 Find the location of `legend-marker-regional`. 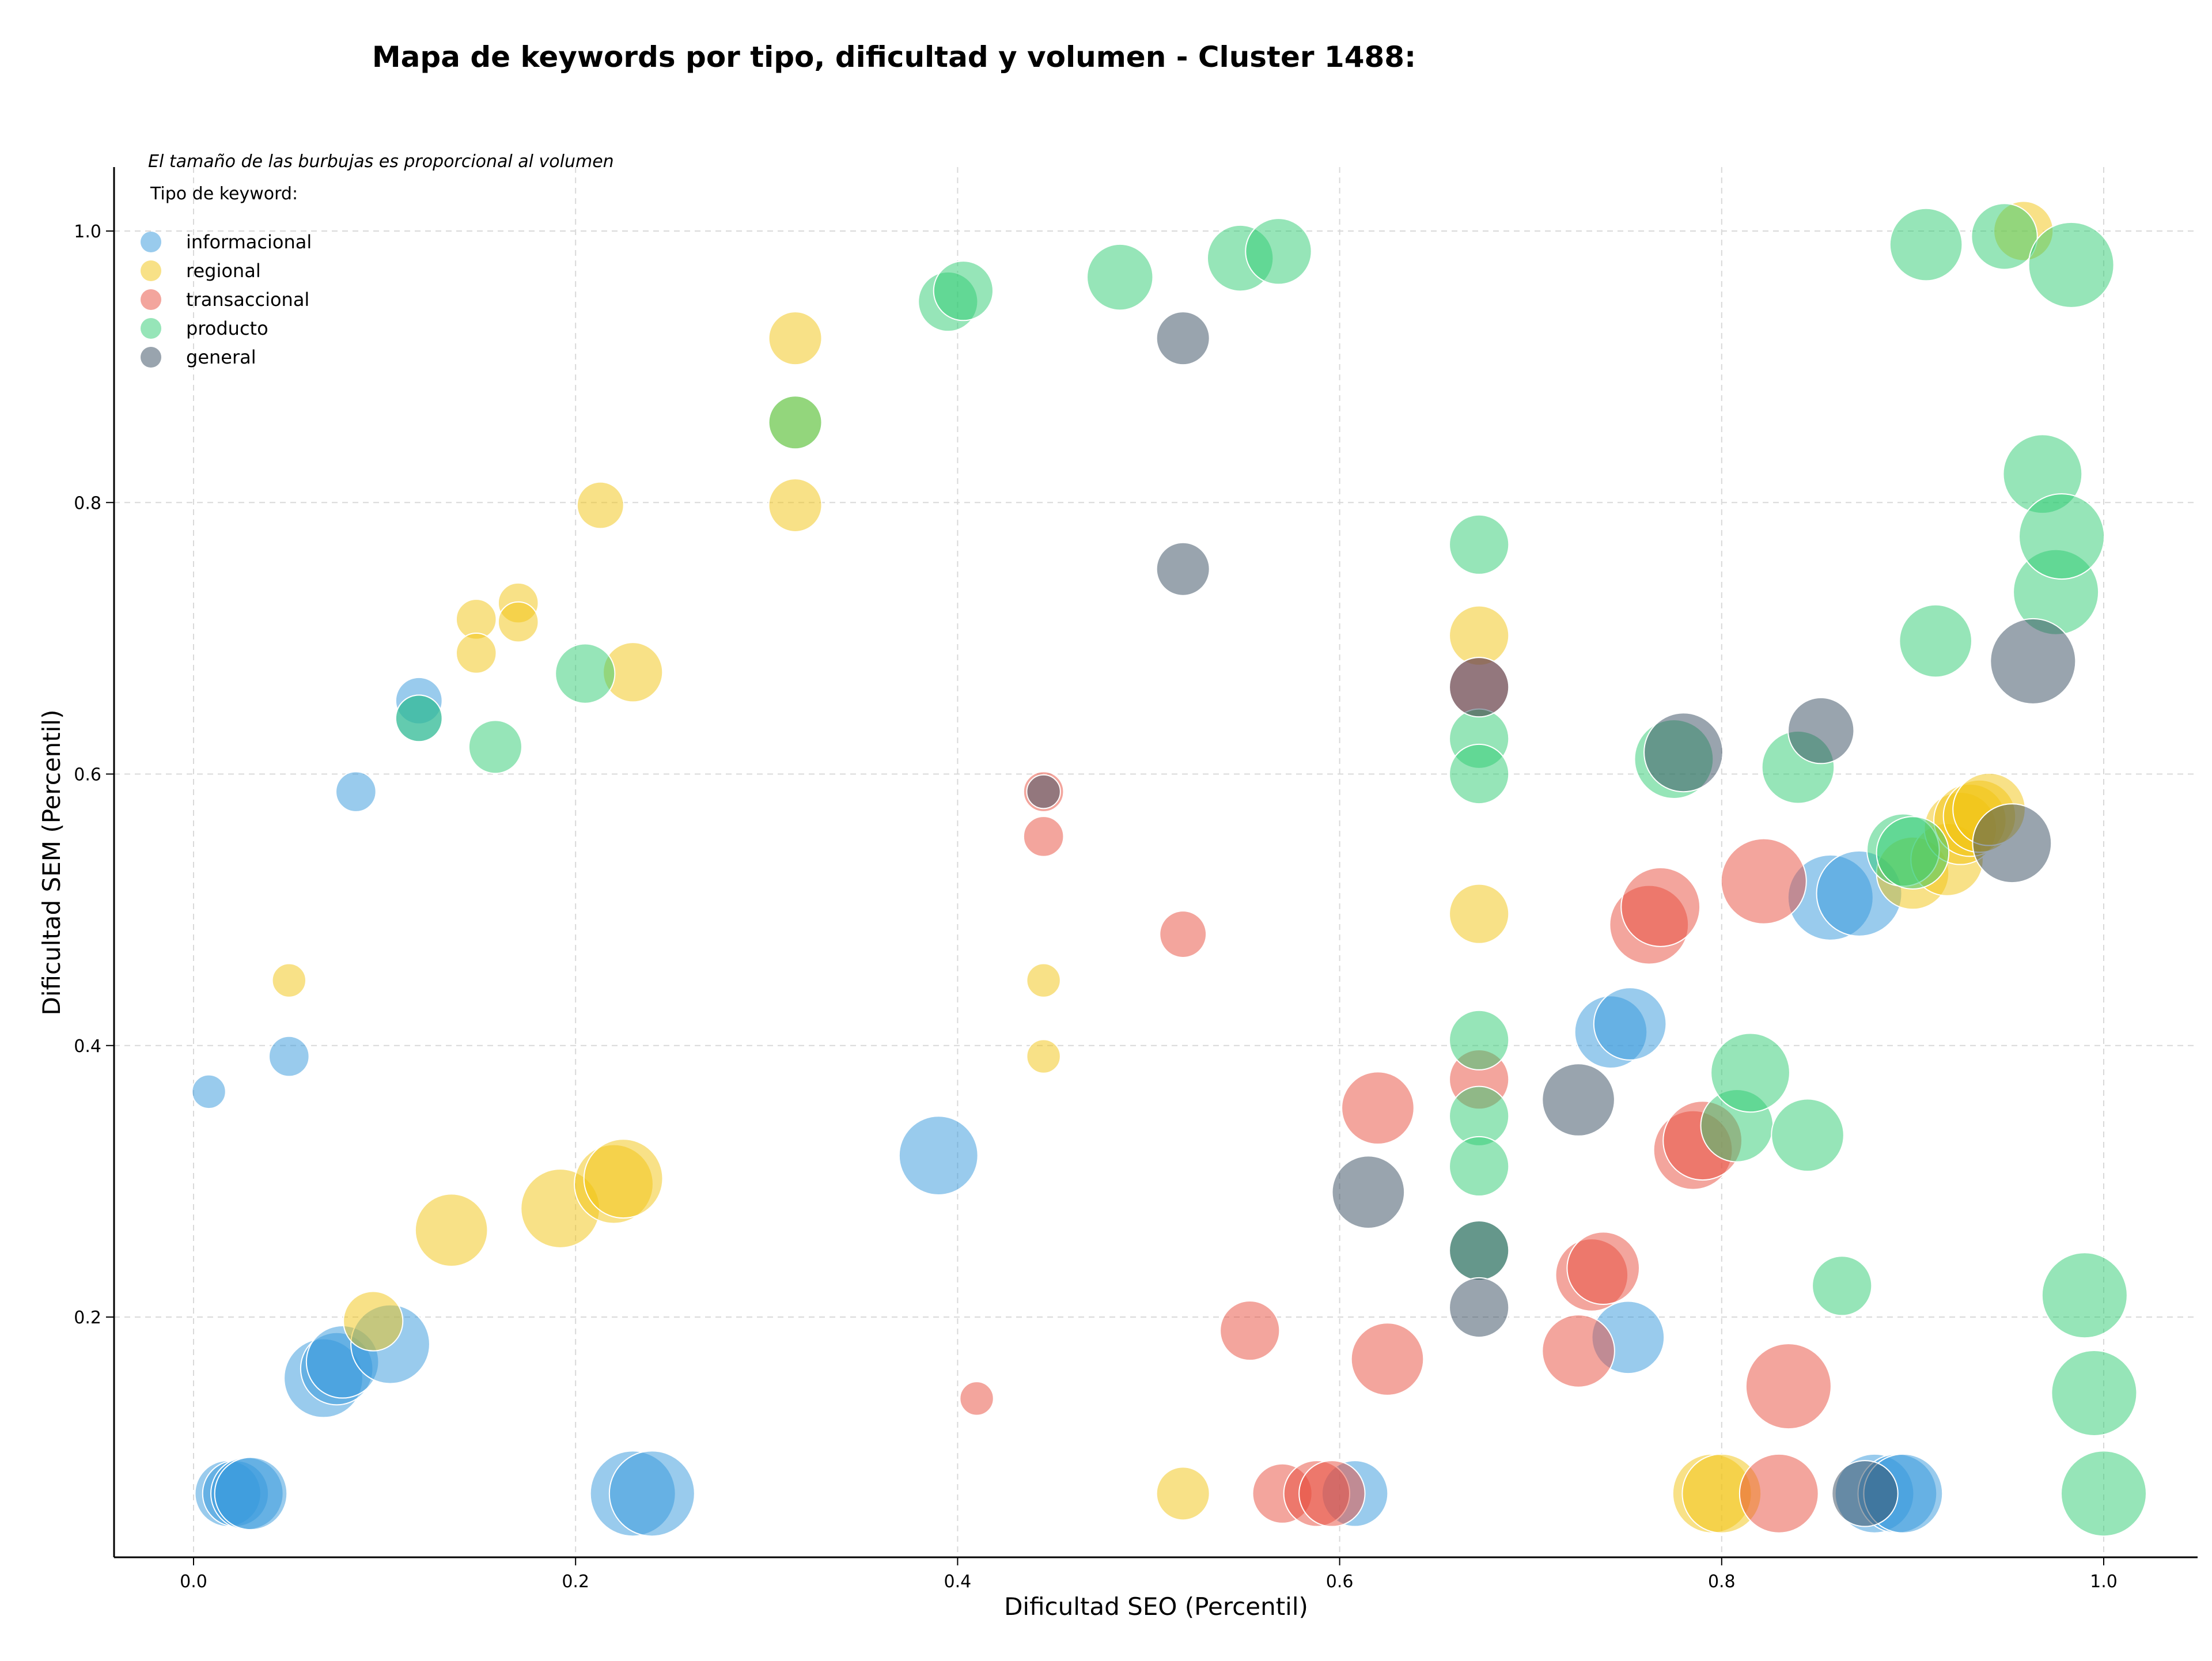

legend-marker-regional is located at coordinates (151, 270).